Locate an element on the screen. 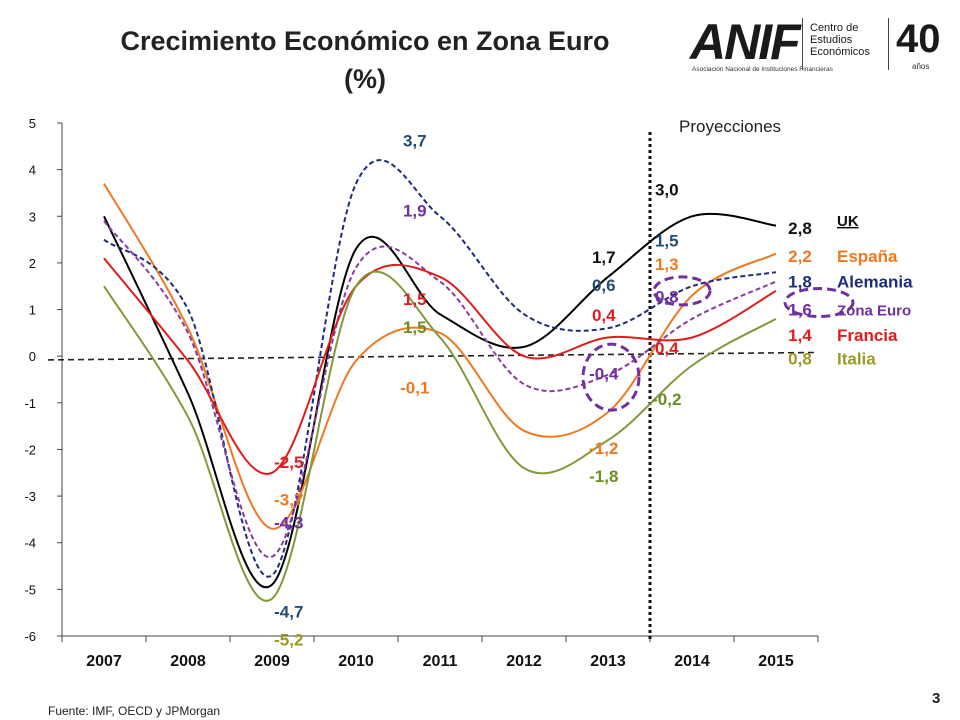 Image resolution: width=960 pixels, height=720 pixels. legend-value: 1,6 is located at coordinates (800, 310).